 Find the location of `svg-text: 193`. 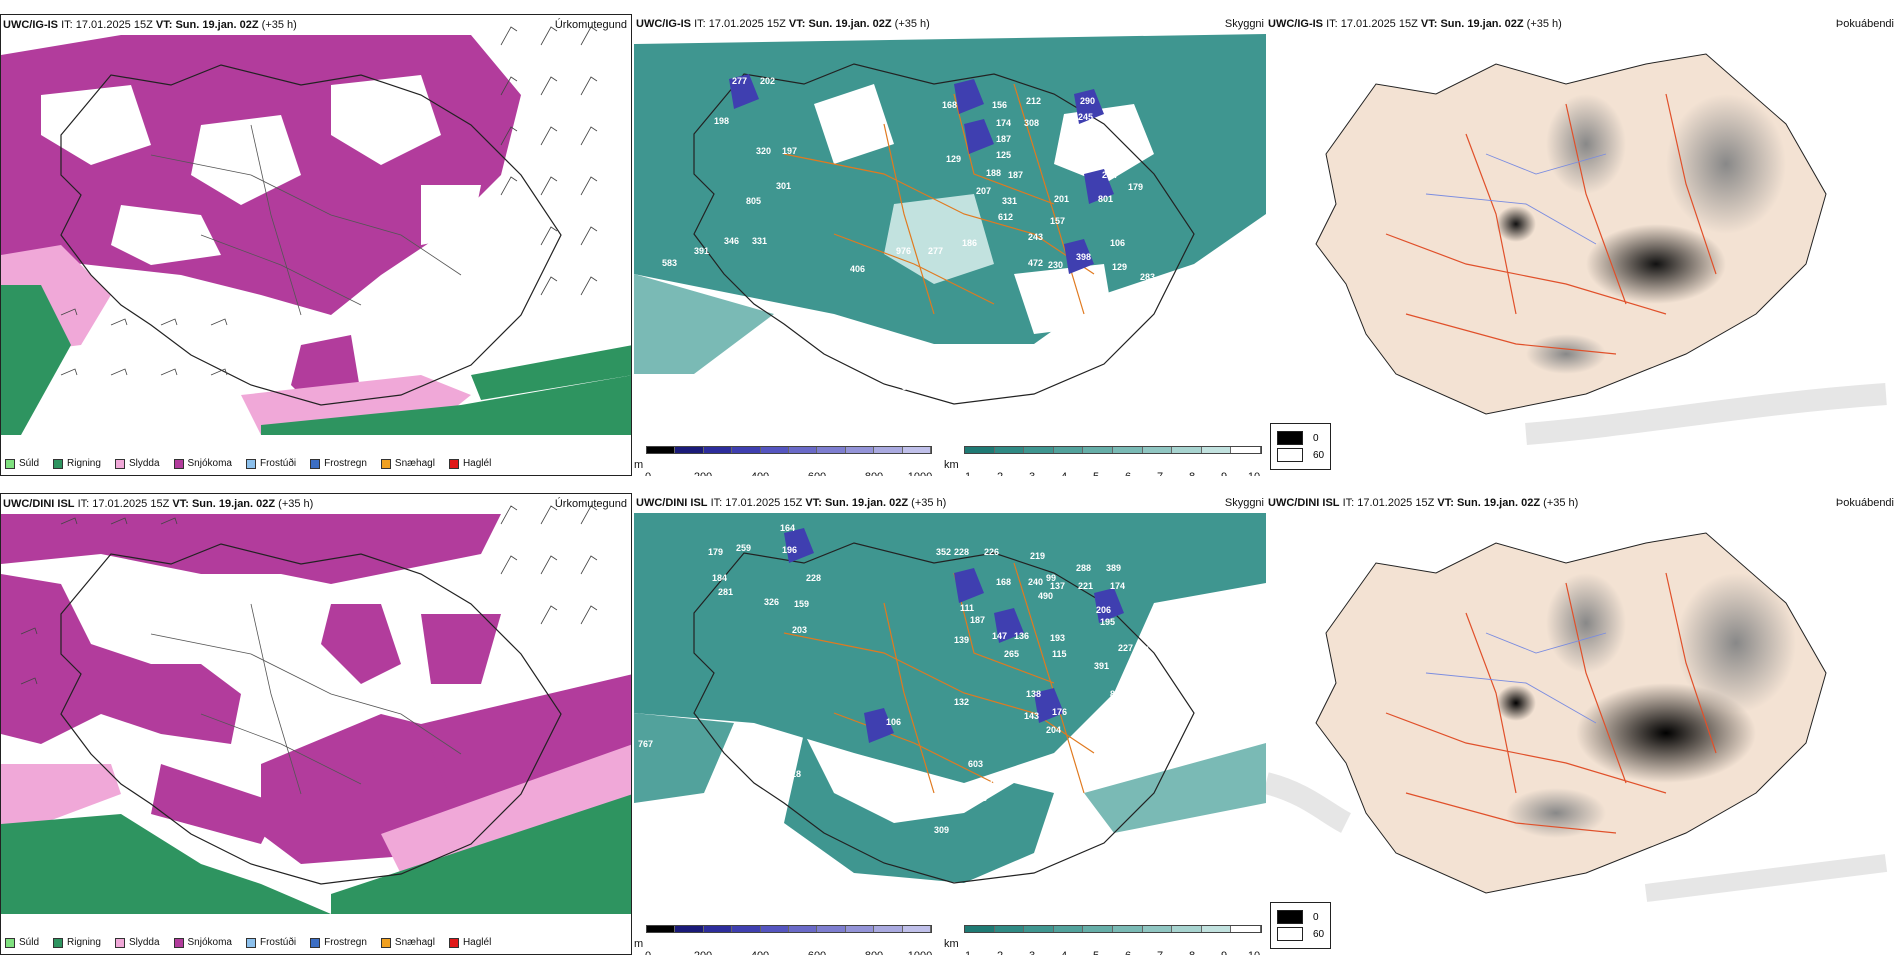

svg-text: 193 is located at coordinates (1057, 638).